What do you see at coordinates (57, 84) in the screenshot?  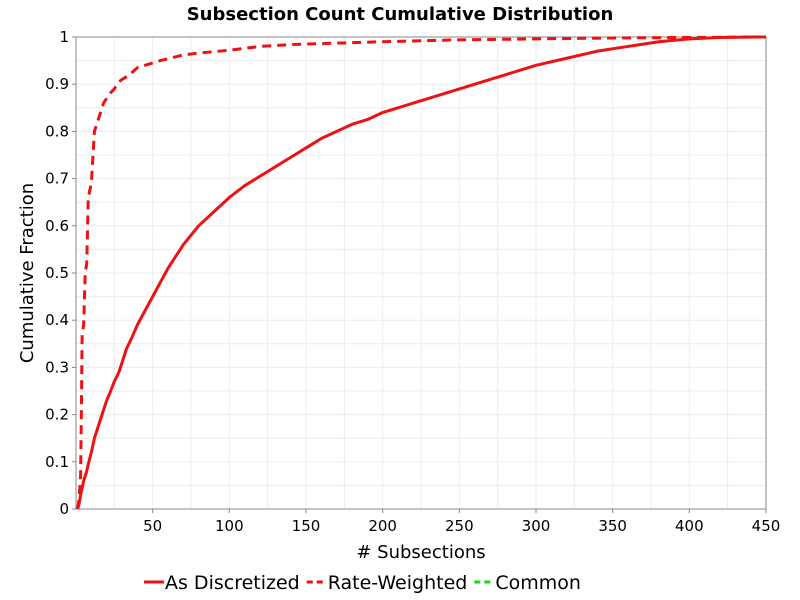 I see `y-tick-label: 0.9` at bounding box center [57, 84].